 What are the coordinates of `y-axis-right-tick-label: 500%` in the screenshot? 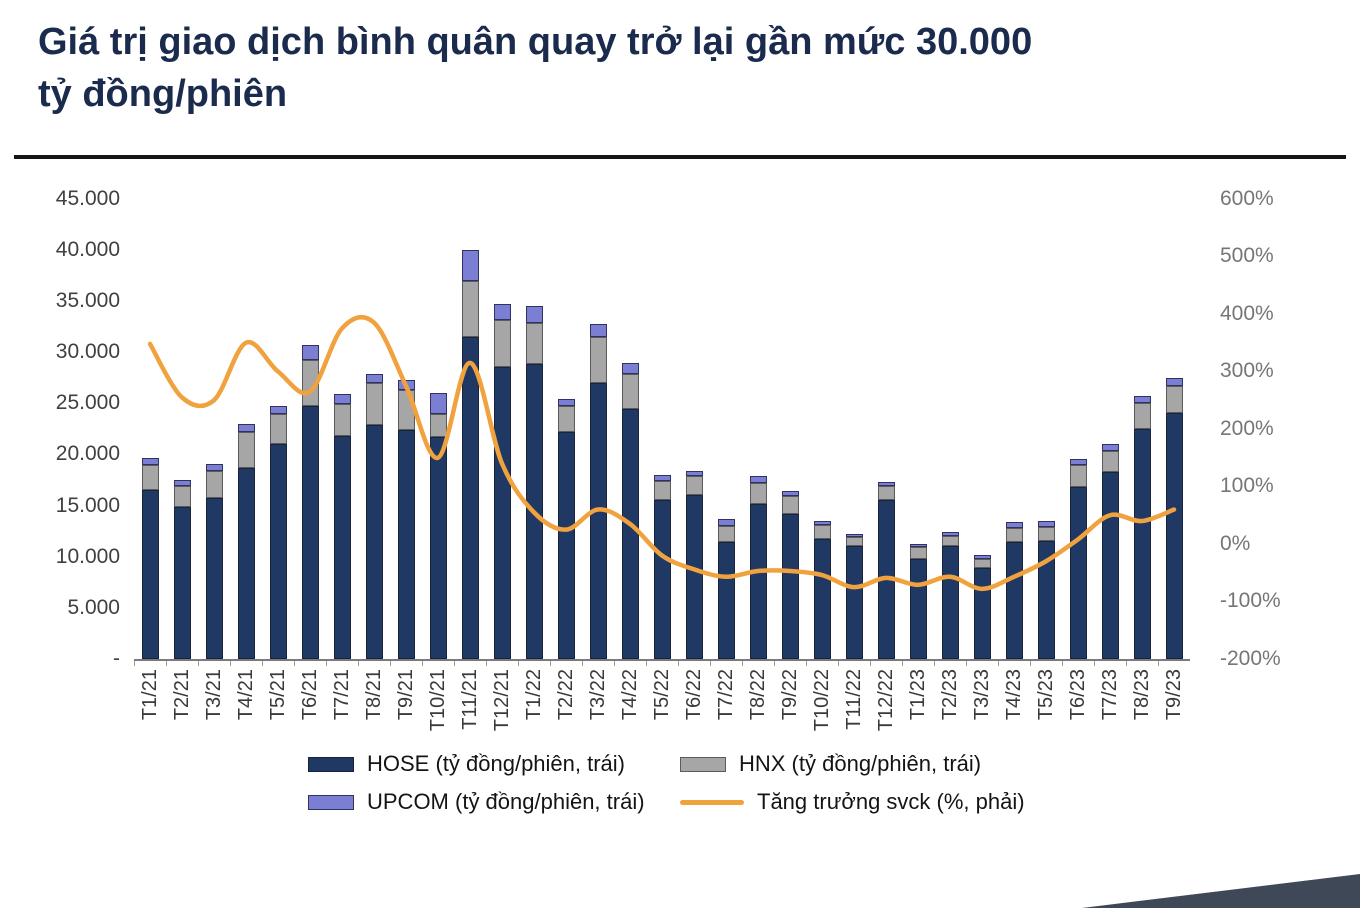 It's located at (1247, 256).